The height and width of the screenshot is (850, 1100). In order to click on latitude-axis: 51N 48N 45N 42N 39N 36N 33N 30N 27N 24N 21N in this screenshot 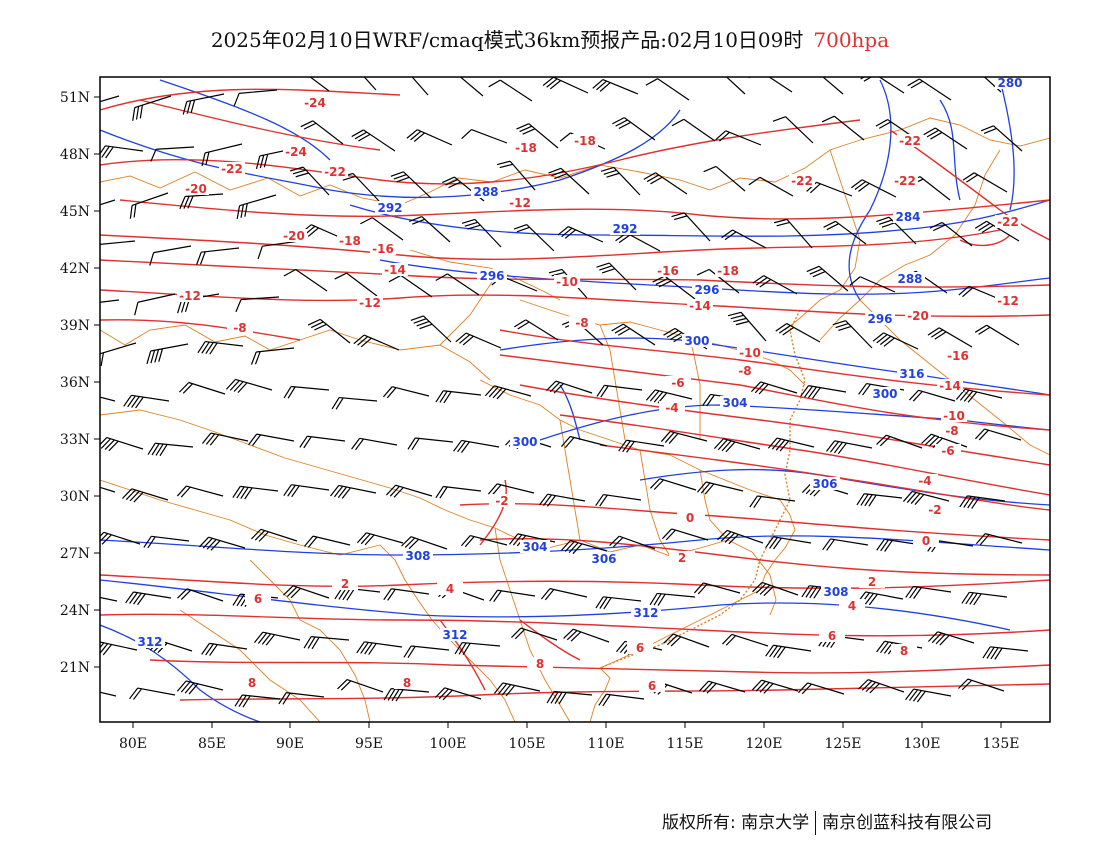, I will do `click(80, 383)`.